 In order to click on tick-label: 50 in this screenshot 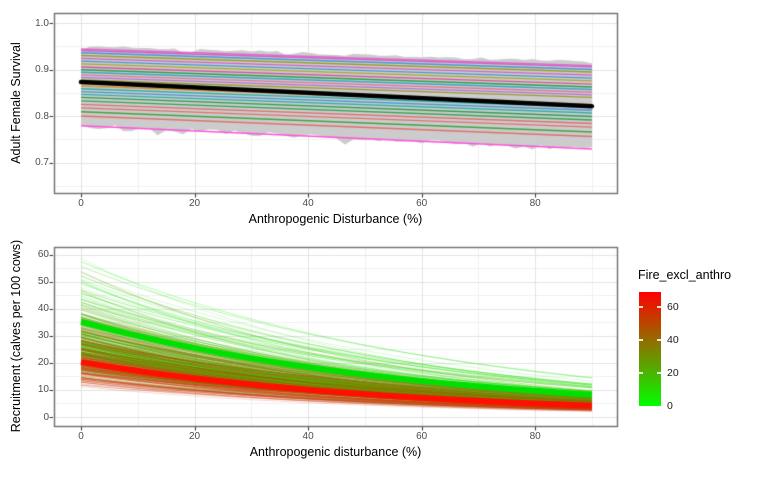, I will do `click(43, 282)`.